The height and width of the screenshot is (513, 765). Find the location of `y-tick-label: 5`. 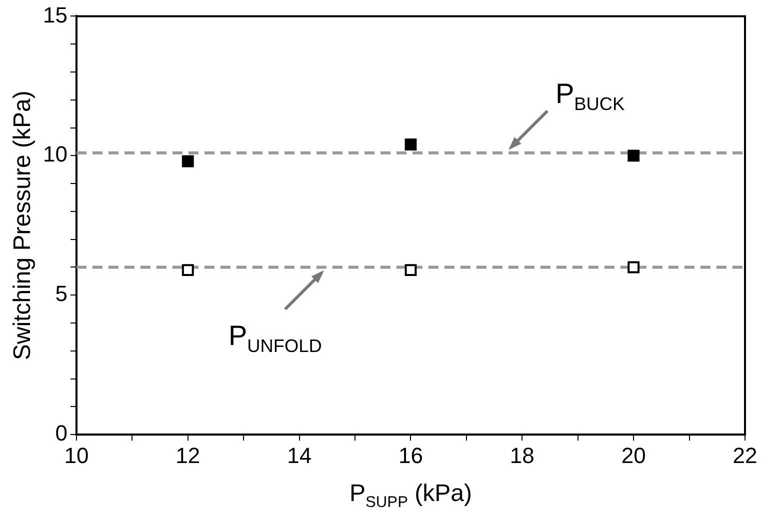

y-tick-label: 5 is located at coordinates (61, 293).